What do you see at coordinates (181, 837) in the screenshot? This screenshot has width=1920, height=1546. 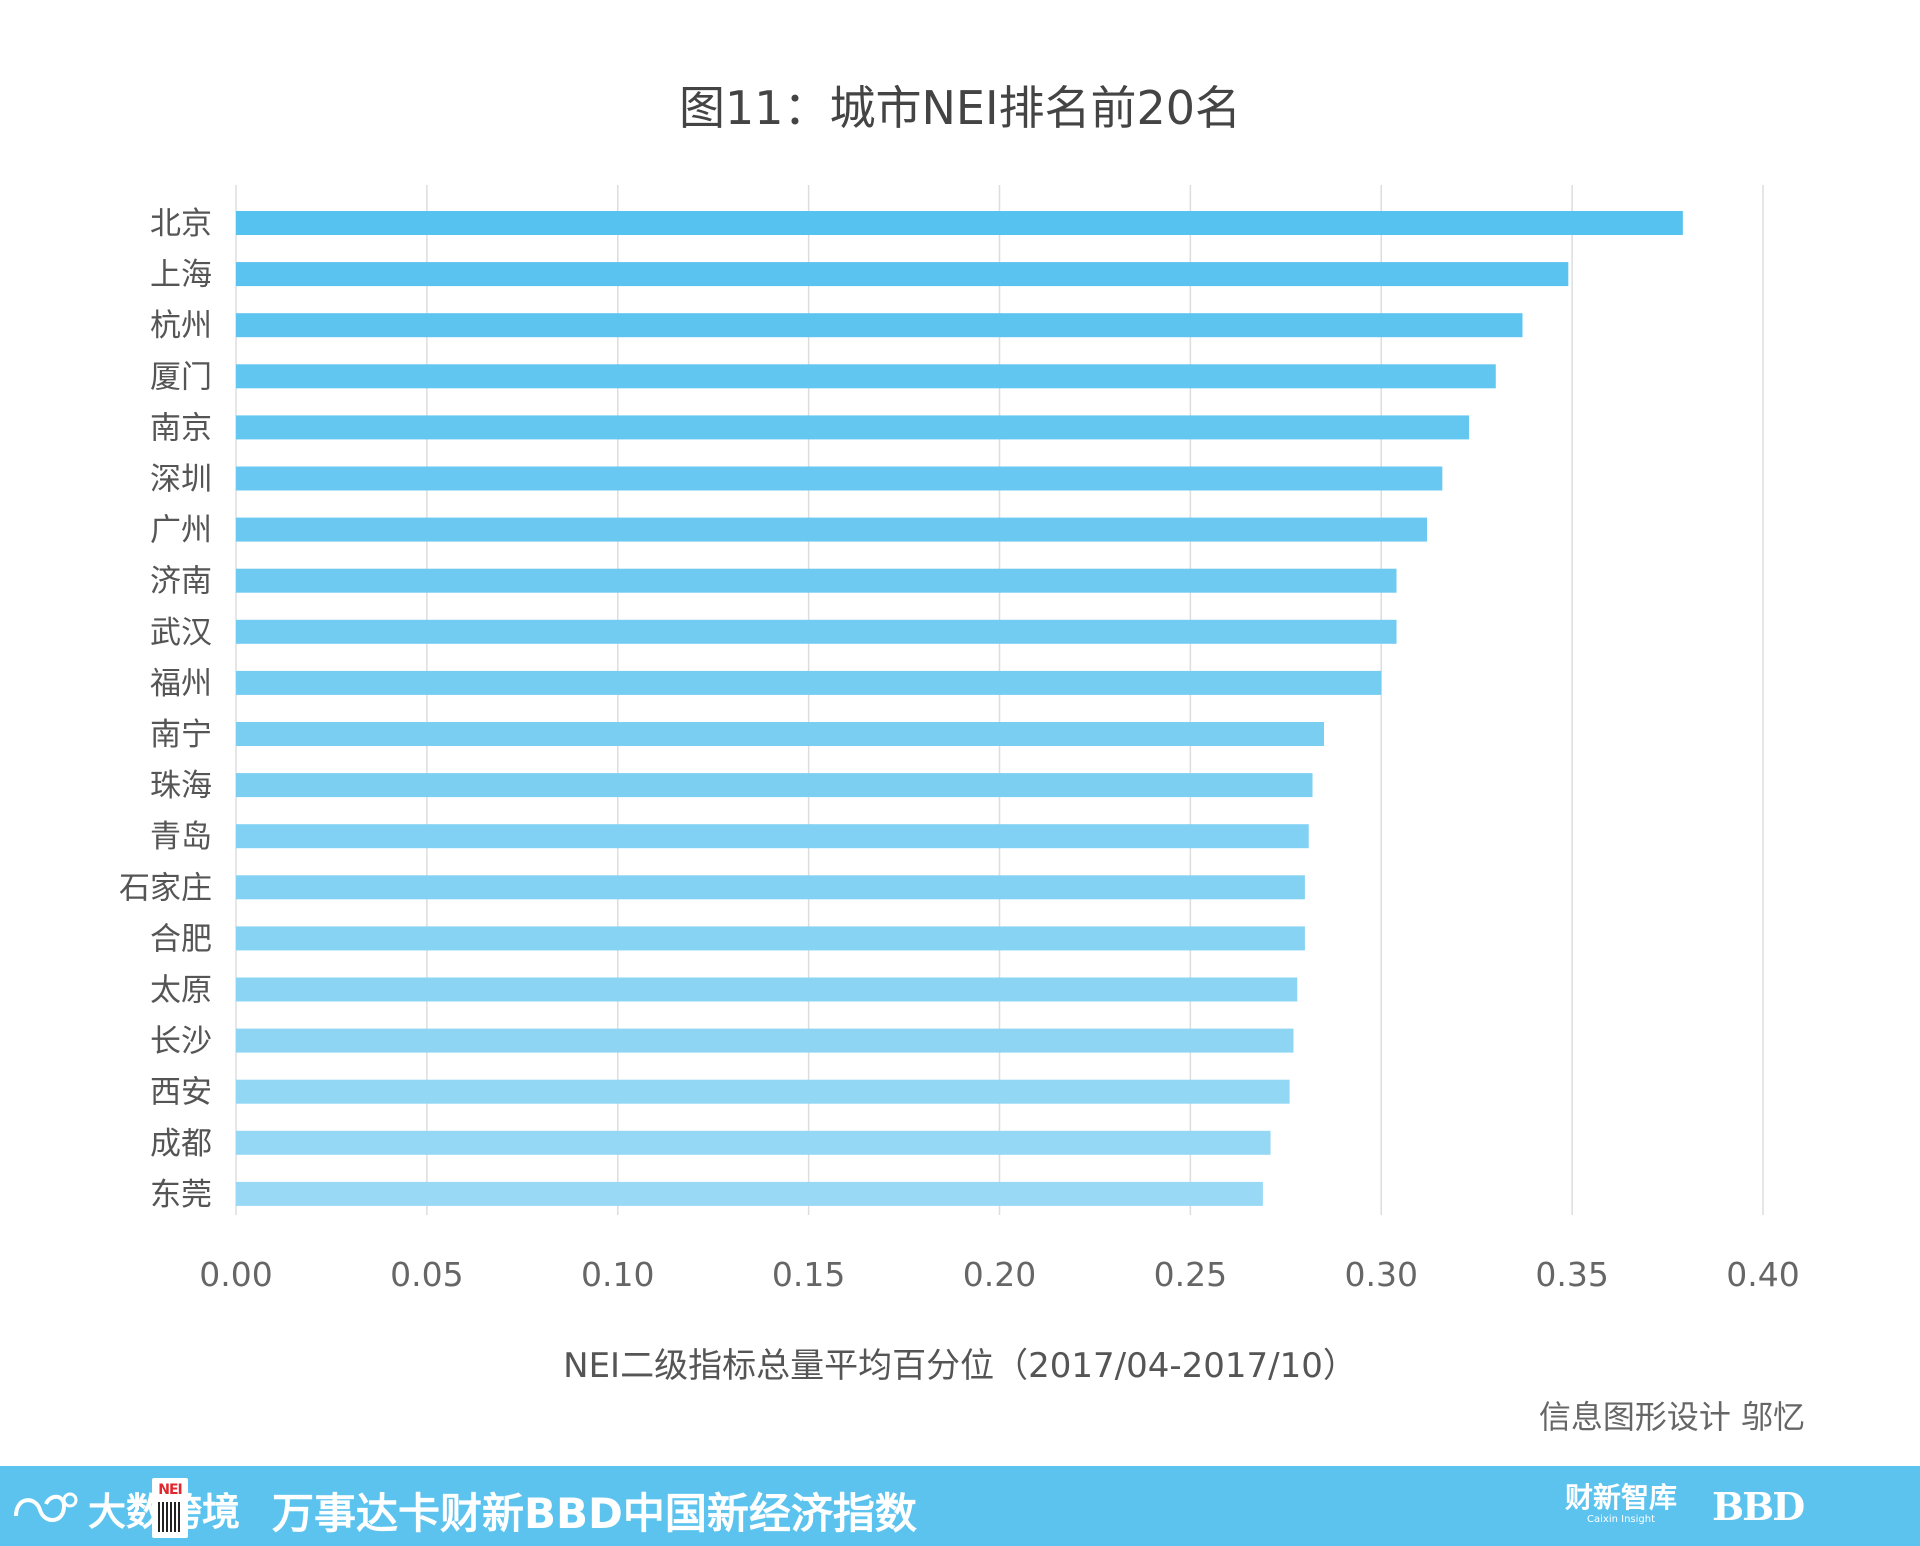 I see `category-label: 青岛` at bounding box center [181, 837].